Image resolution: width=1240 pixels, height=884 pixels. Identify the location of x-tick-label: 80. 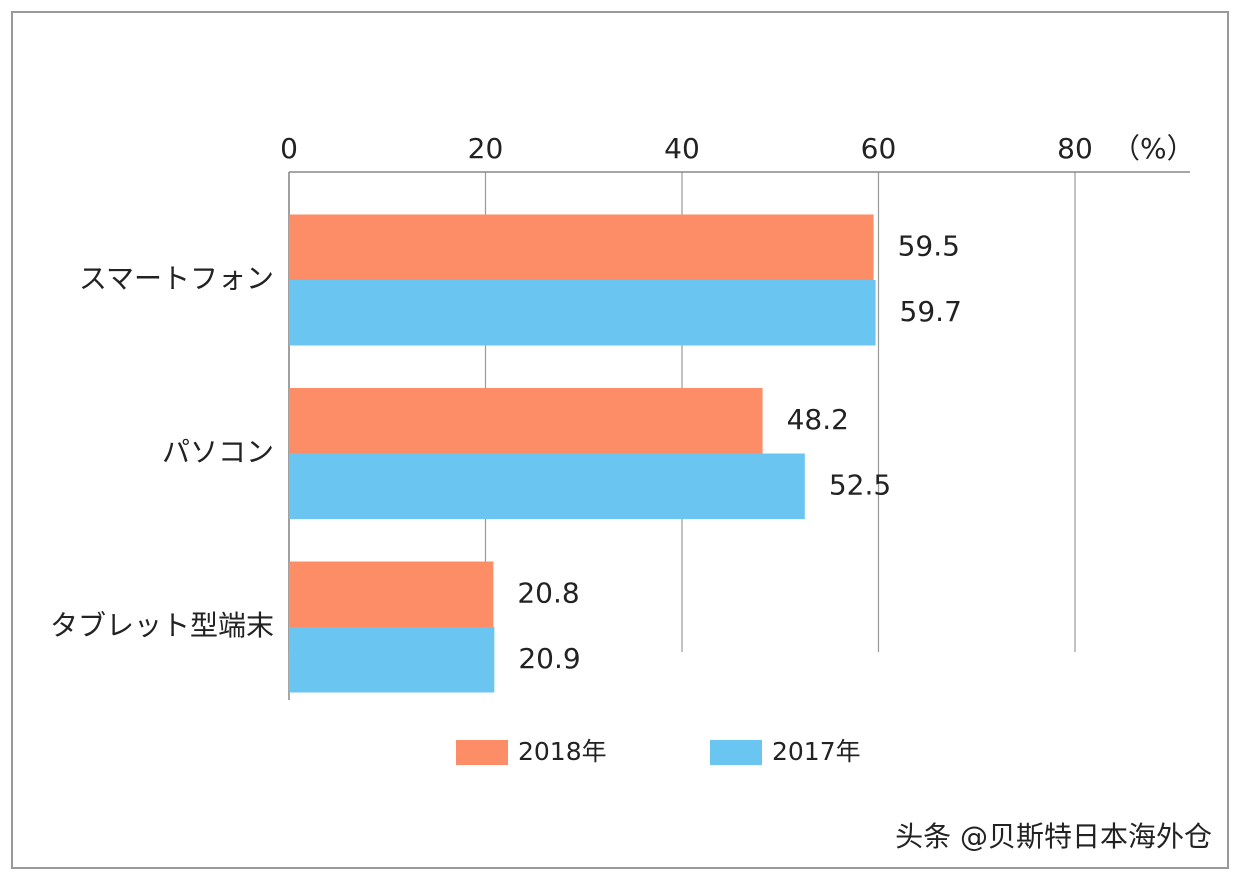
(1075, 148).